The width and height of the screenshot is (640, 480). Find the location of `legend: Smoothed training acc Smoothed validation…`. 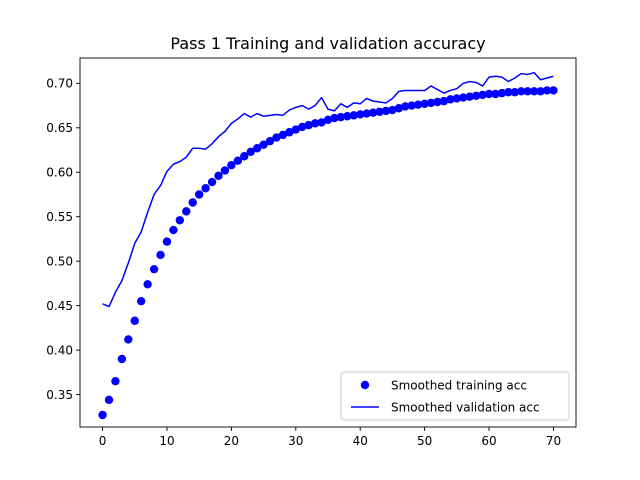

legend: Smoothed training acc Smoothed validation… is located at coordinates (455, 396).